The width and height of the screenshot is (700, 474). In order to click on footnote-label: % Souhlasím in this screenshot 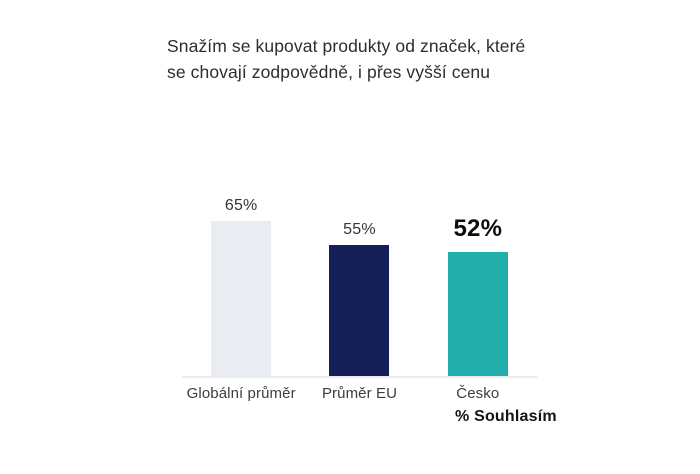, I will do `click(506, 416)`.